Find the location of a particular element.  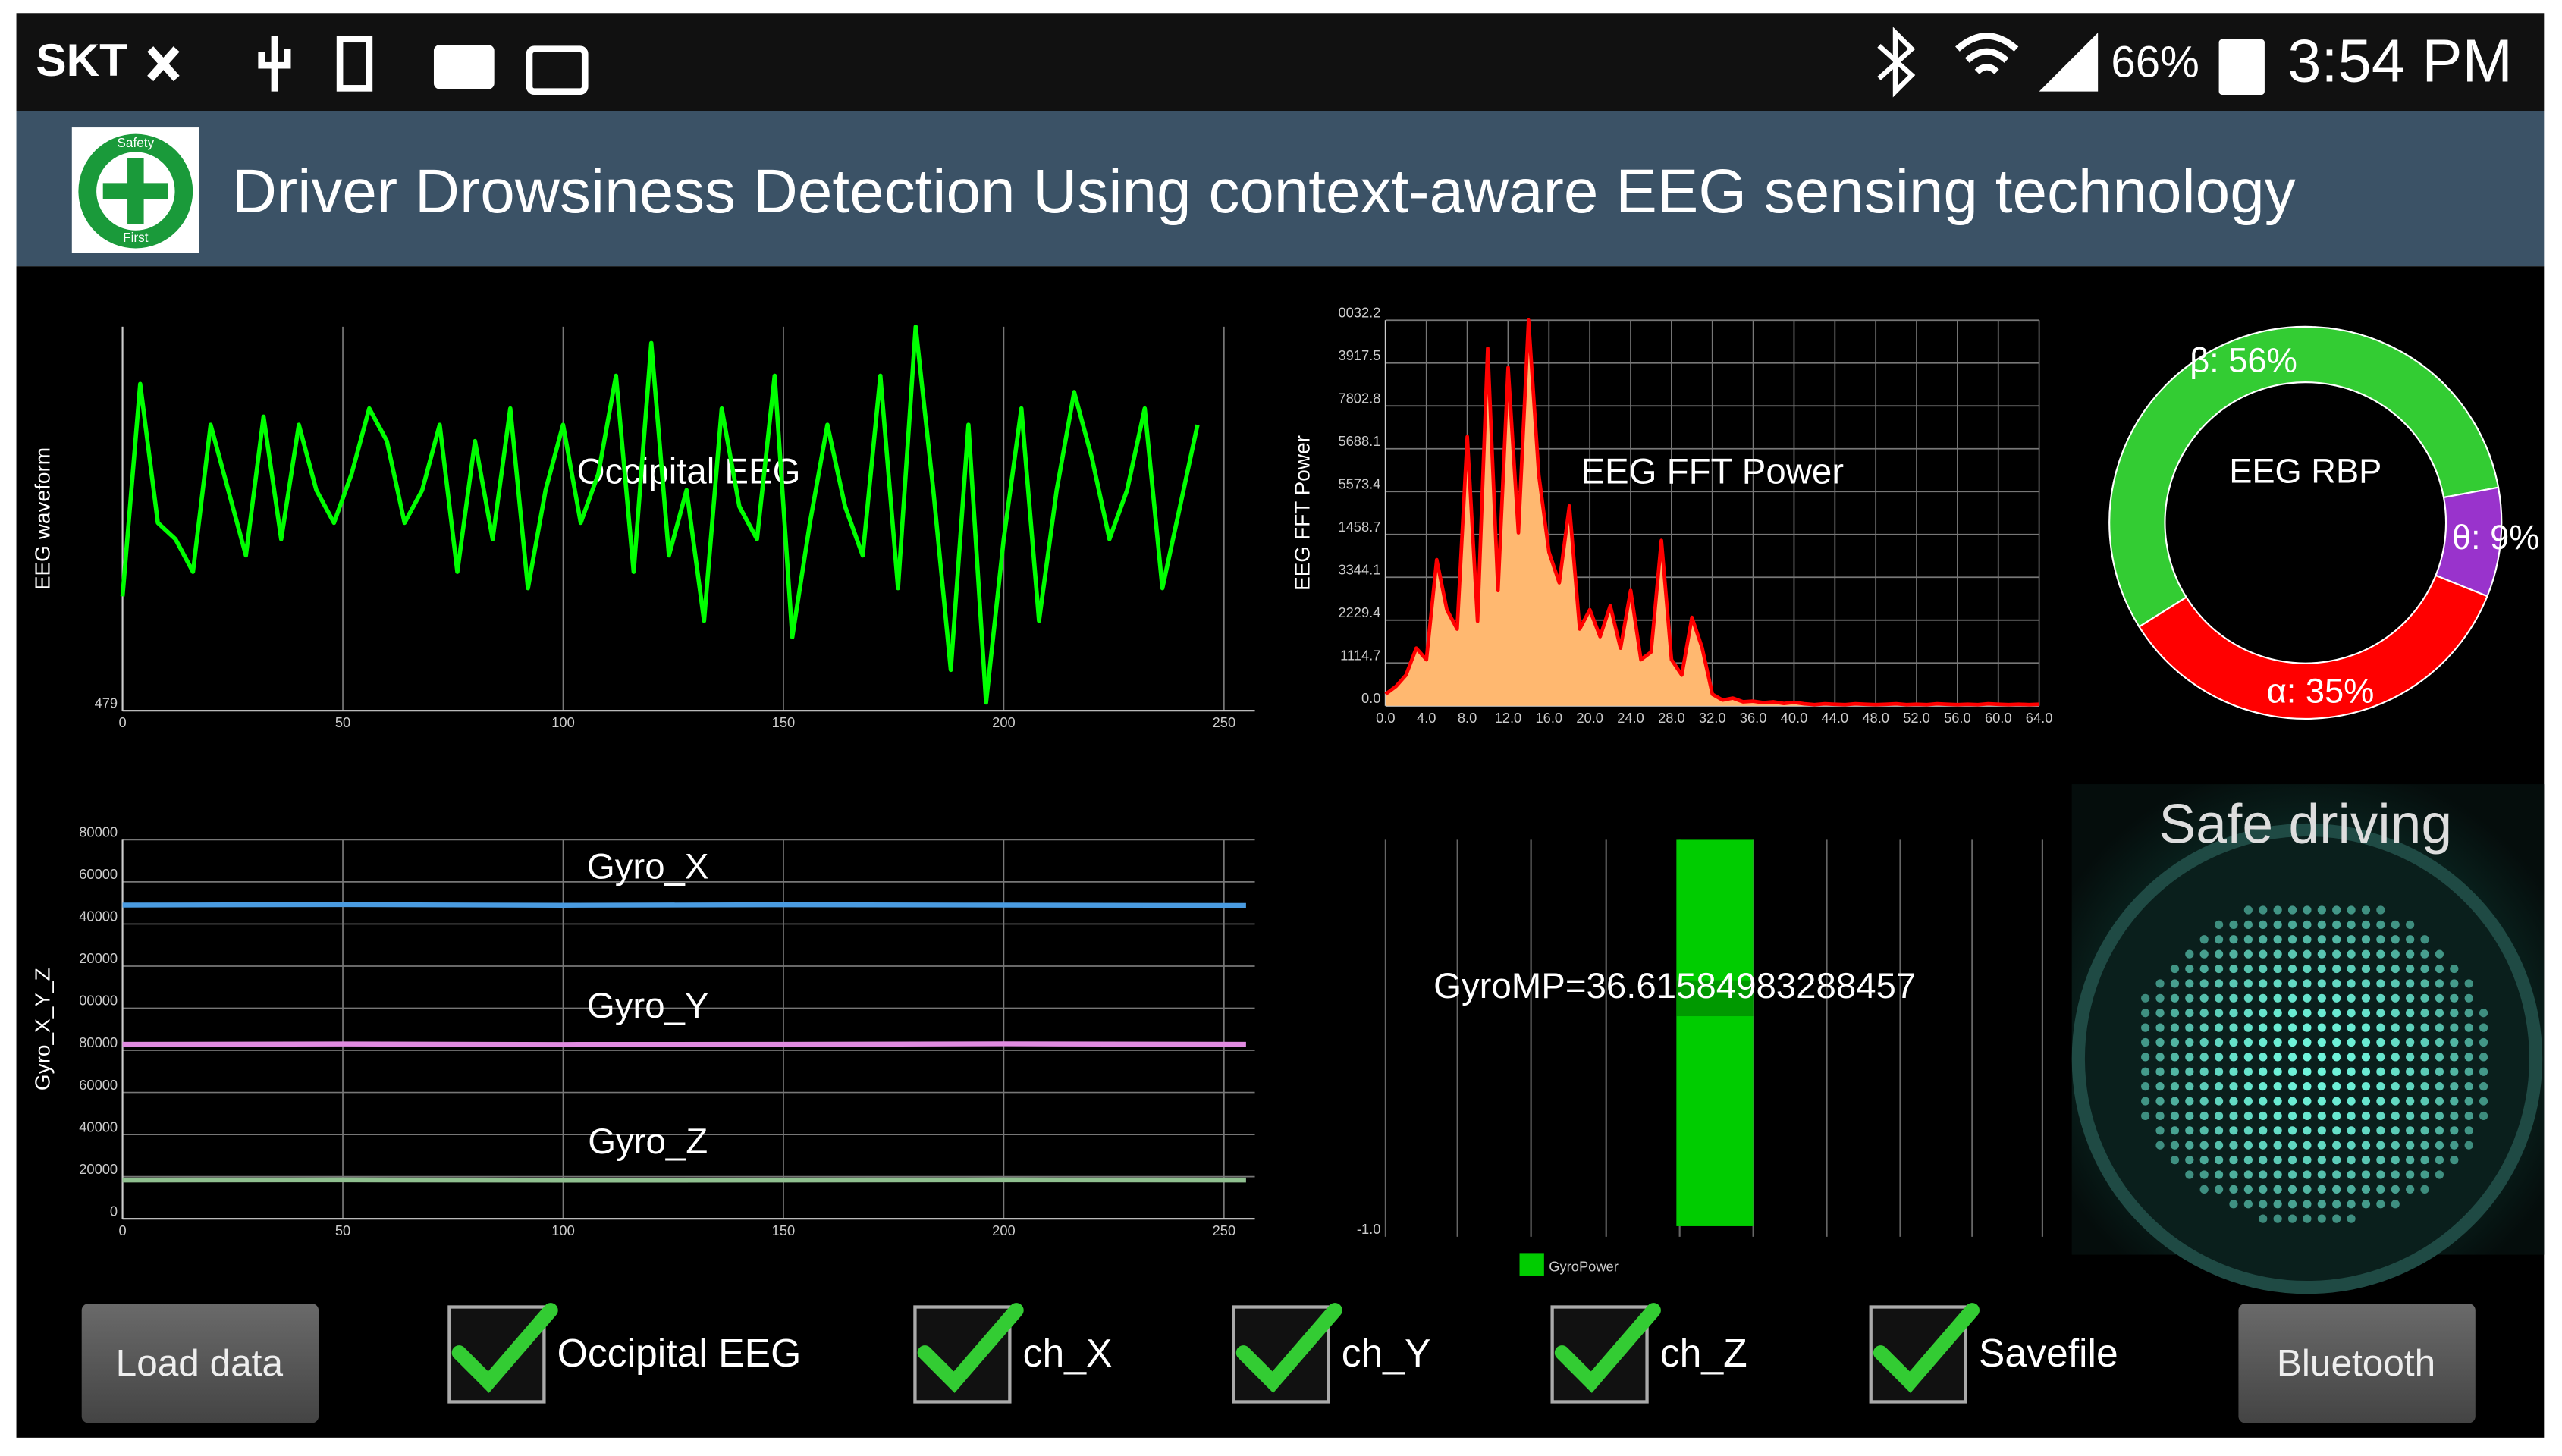

x-tick-label: 0.0 is located at coordinates (1385, 718).